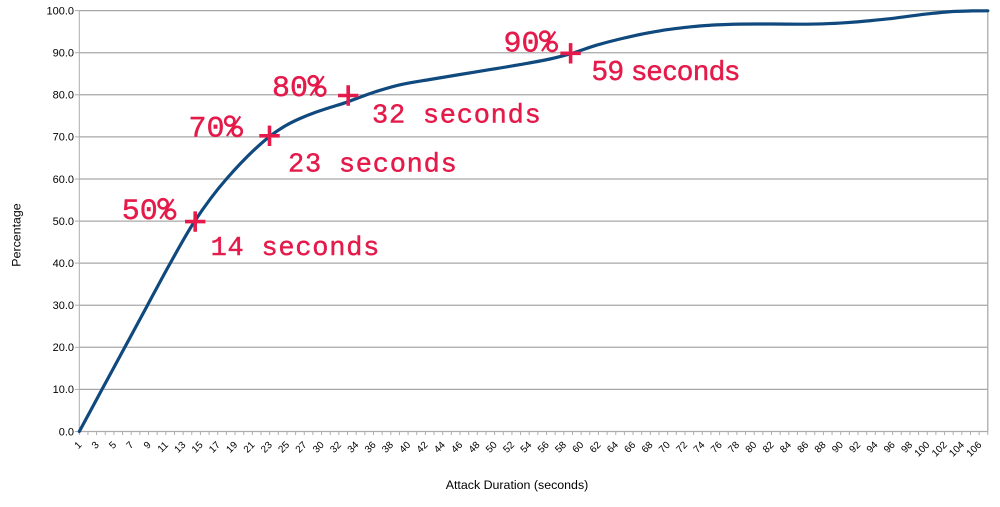 The image size is (1000, 507). What do you see at coordinates (63, 138) in the screenshot?
I see `svg-text: 70.0` at bounding box center [63, 138].